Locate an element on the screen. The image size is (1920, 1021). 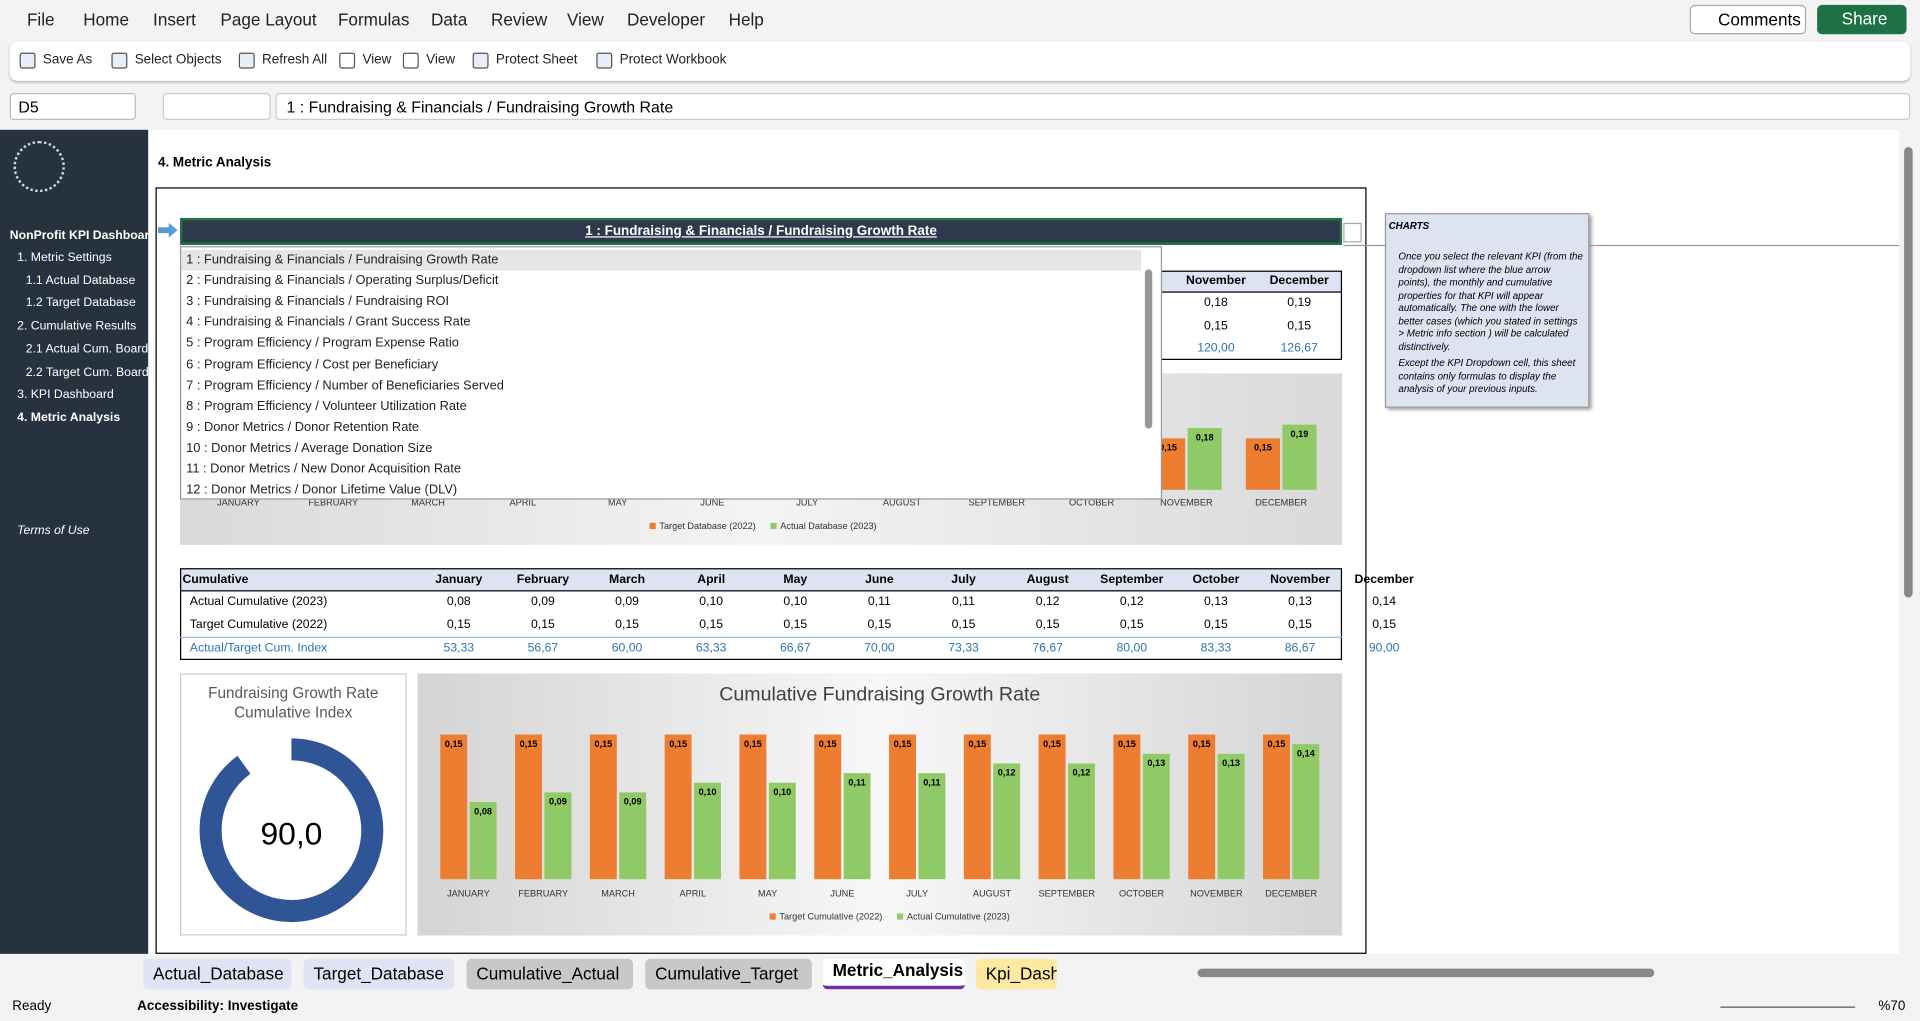
sheet-tab: Target_Database is located at coordinates (379, 974).